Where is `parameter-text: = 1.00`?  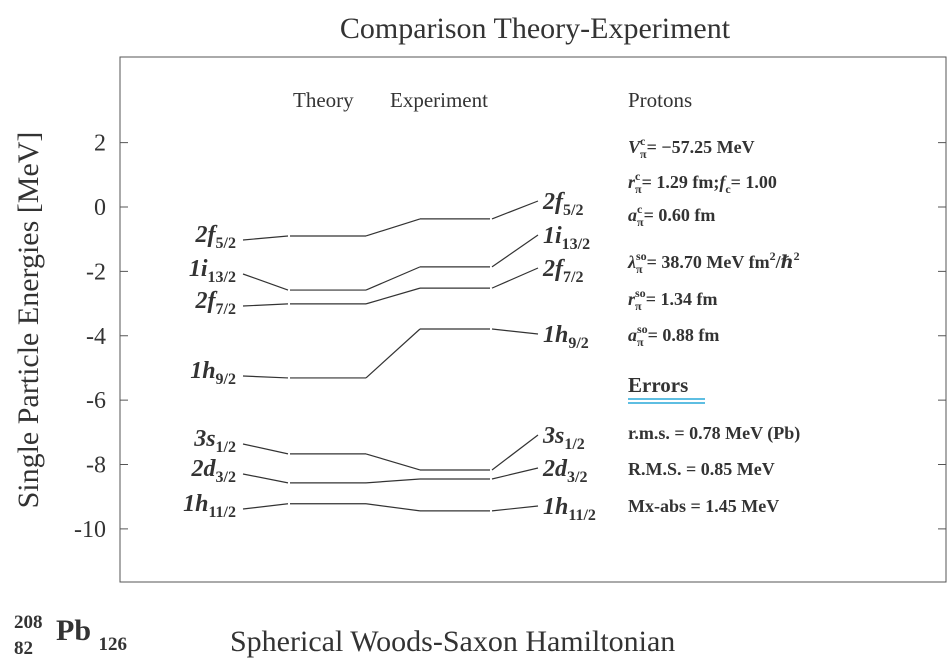
parameter-text: = 1.00 is located at coordinates (754, 182).